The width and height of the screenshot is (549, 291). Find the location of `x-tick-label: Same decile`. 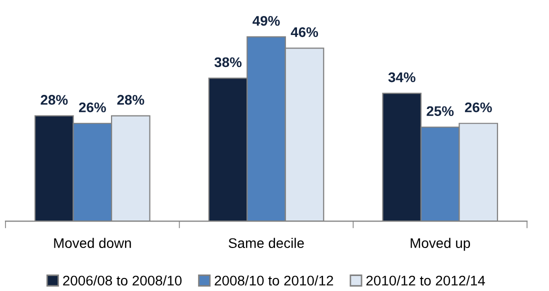

x-tick-label: Same decile is located at coordinates (266, 243).